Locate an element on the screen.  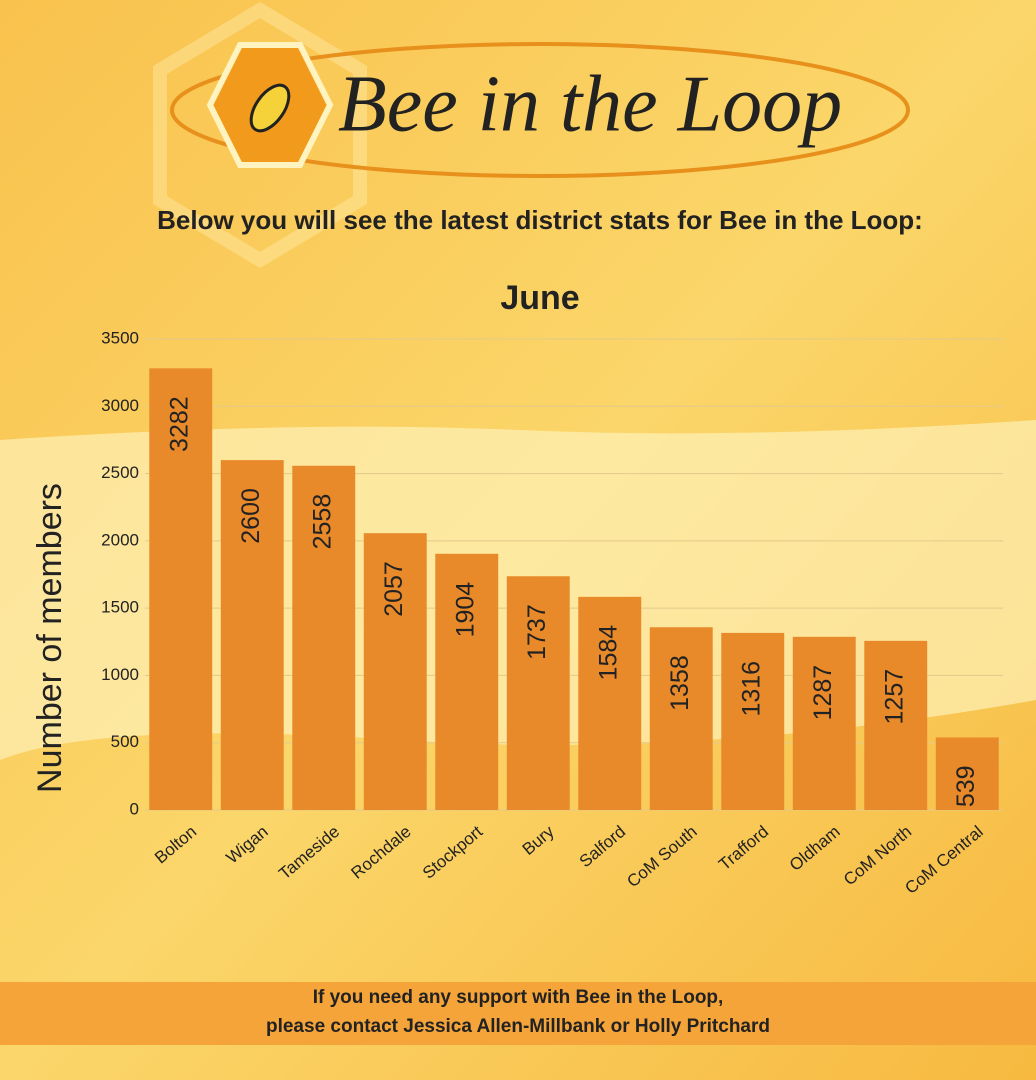
y-tick-label: 2500 is located at coordinates (120, 472).